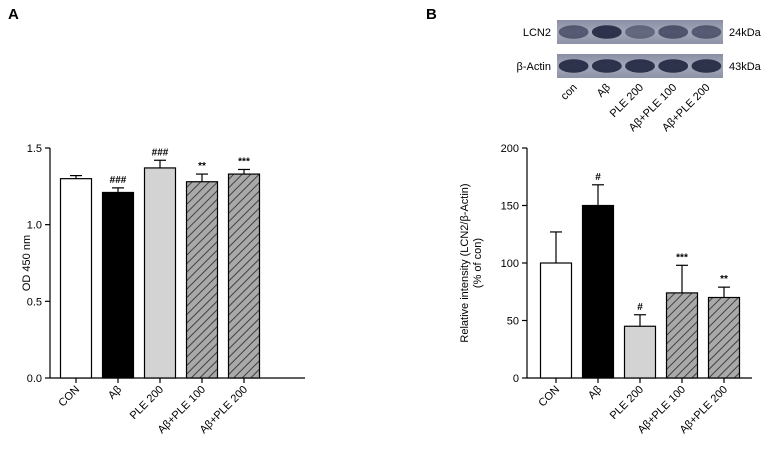 The width and height of the screenshot is (776, 455). Describe the element at coordinates (478, 263) in the screenshot. I see `y-axis-label-2: (% of con)` at that location.